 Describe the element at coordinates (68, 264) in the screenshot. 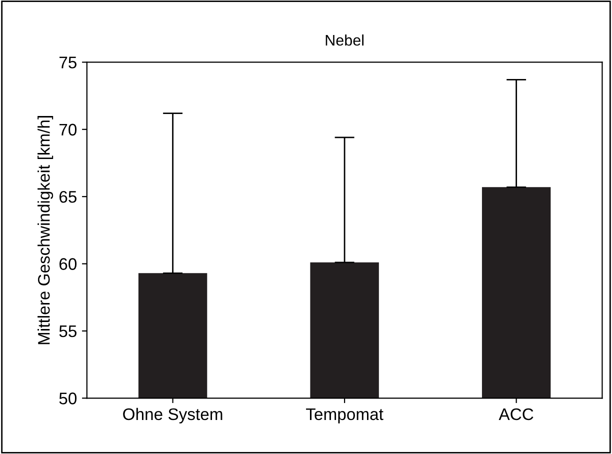

I see `y-tick-label: 60` at that location.